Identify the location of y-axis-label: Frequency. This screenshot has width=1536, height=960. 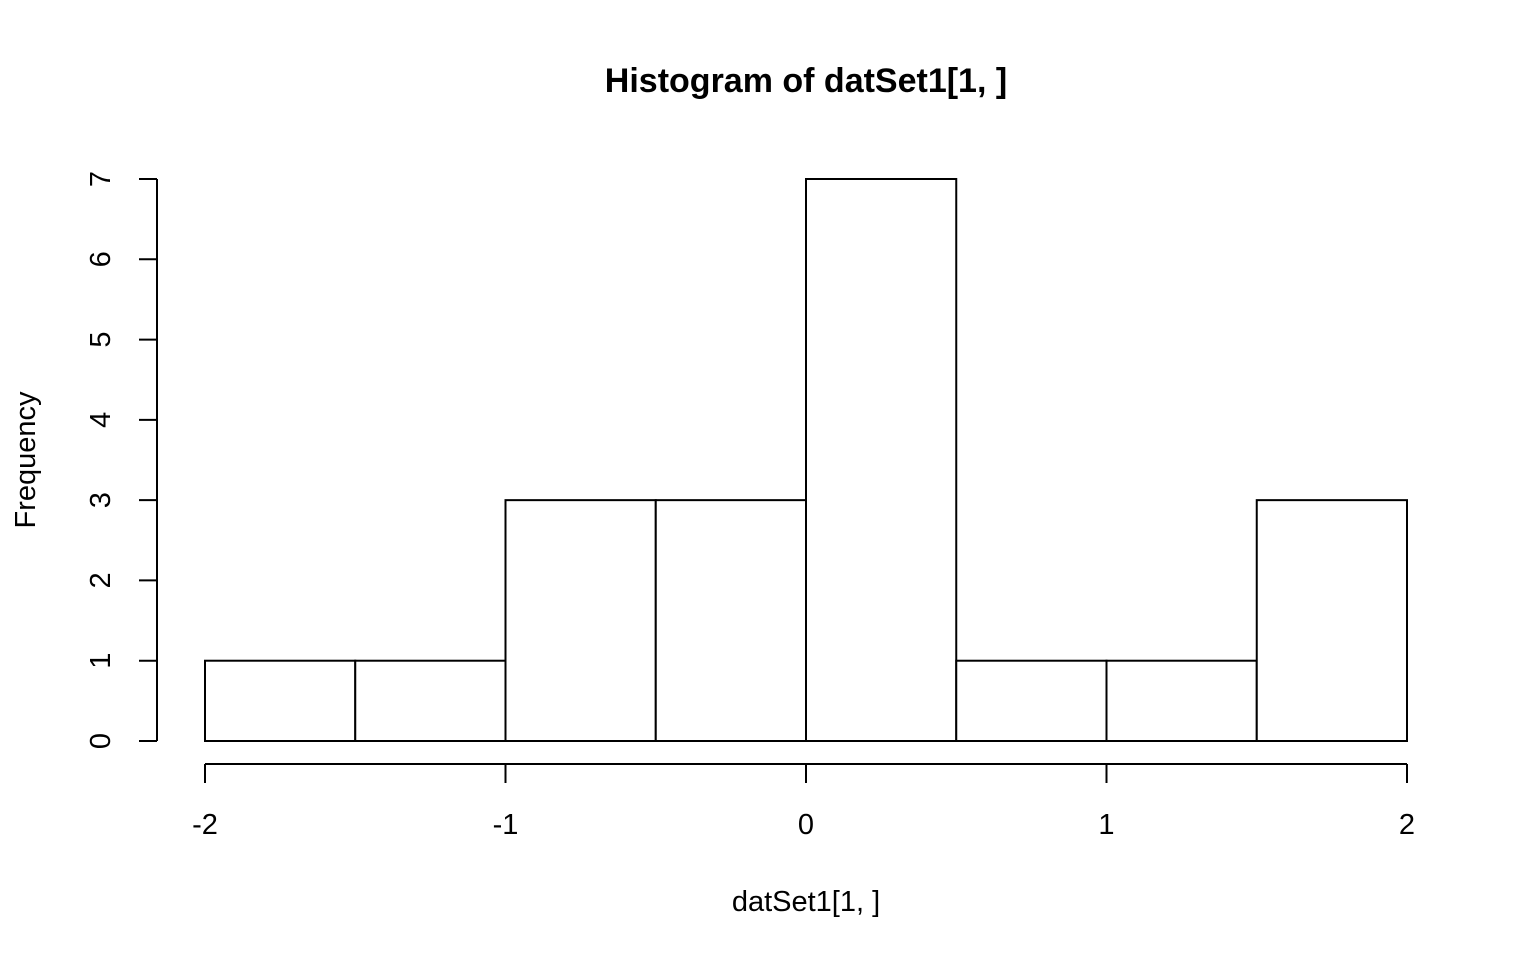
(26, 460).